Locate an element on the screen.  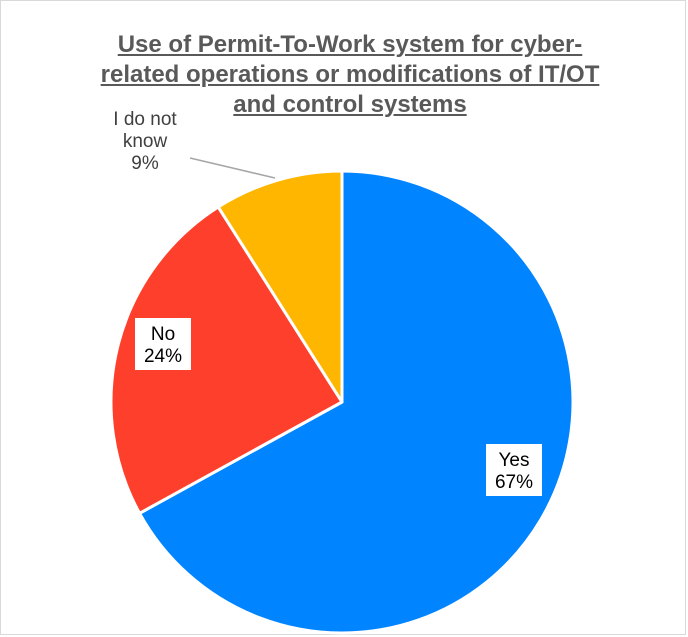
pie-value-label-i-do-not-know: 9% is located at coordinates (145, 163).